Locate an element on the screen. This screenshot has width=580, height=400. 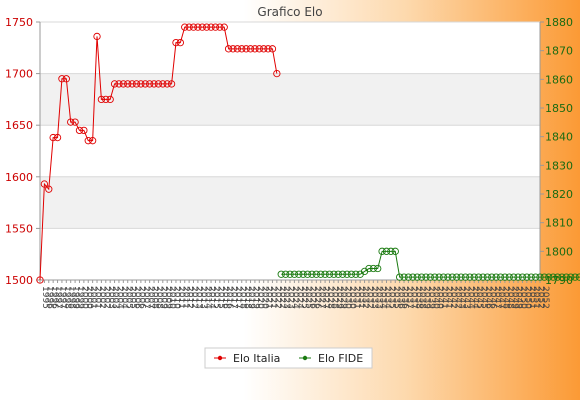
x-tick-label: 1998 is located at coordinates (71, 297).